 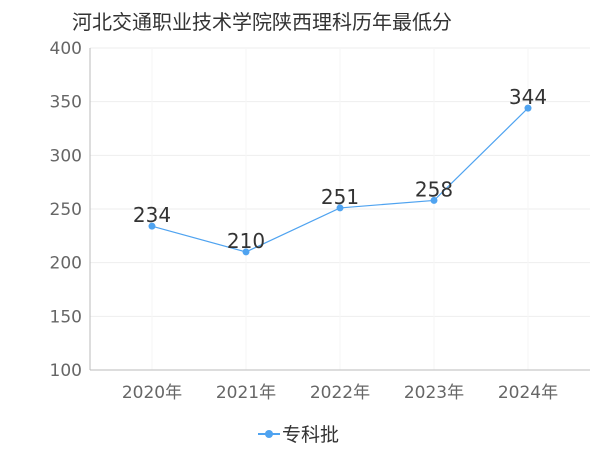 I want to click on x-tick-label: 2023年, so click(x=434, y=393).